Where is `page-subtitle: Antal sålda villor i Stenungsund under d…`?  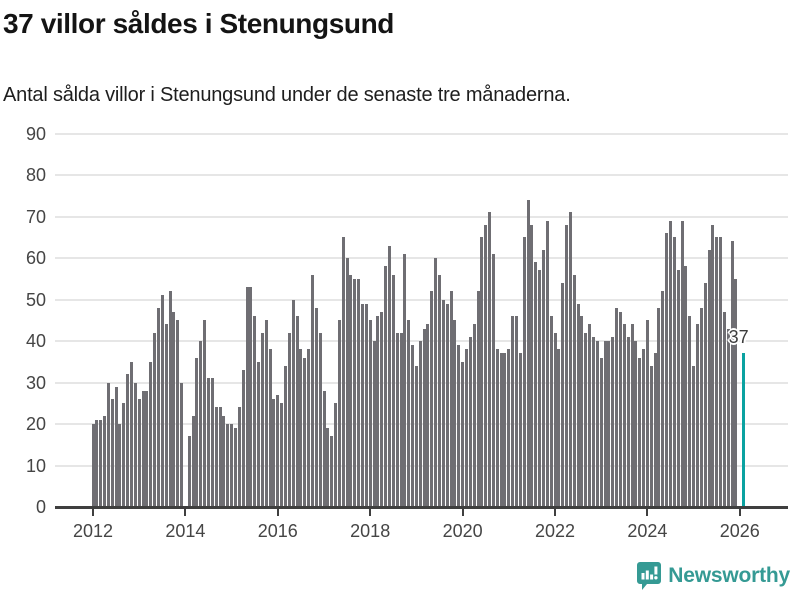
page-subtitle: Antal sålda villor i Stenungsund under d… is located at coordinates (287, 95).